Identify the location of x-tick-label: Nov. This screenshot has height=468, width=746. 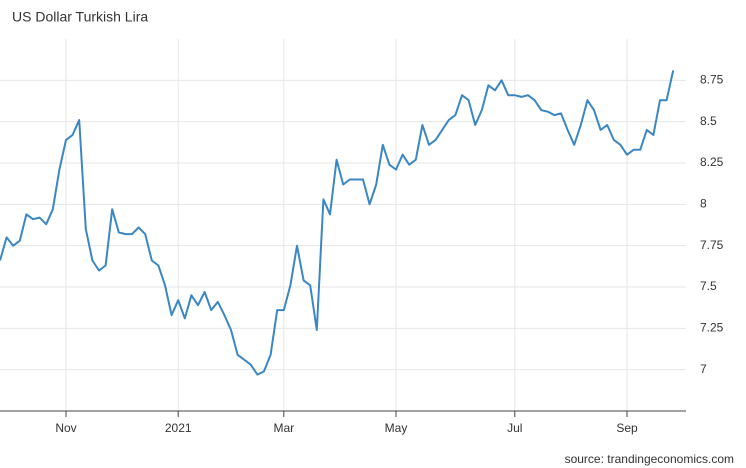
(65, 428).